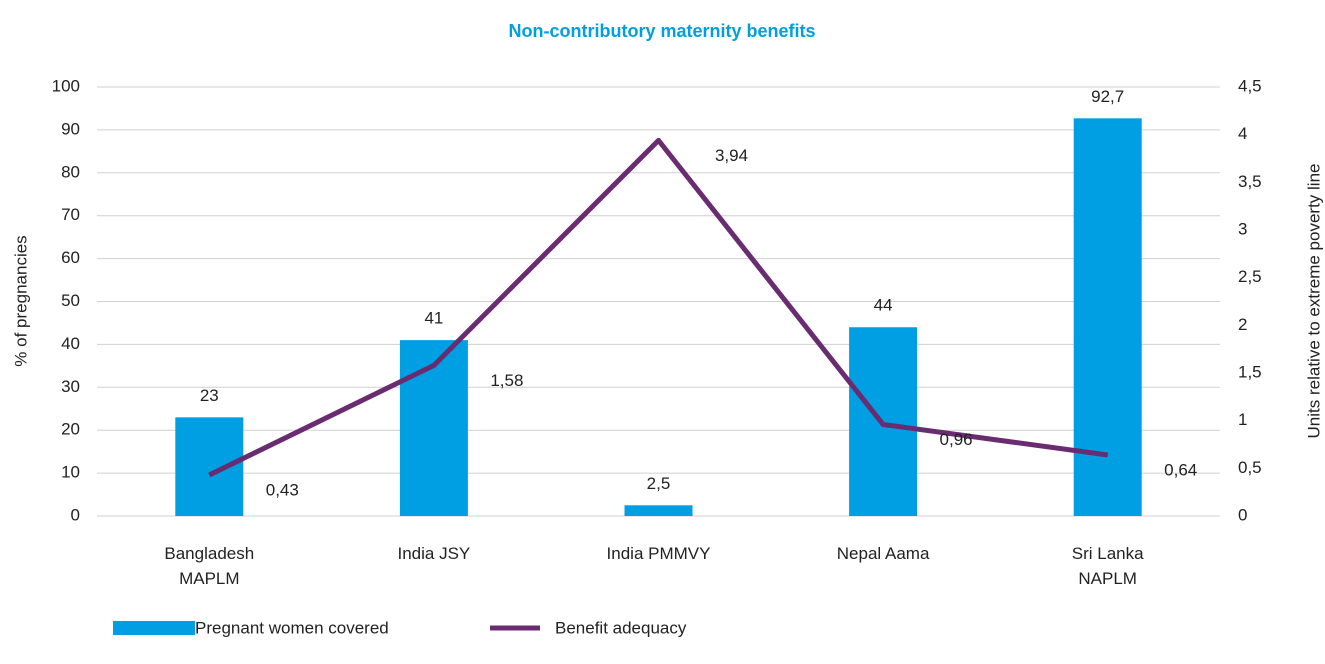 This screenshot has height=664, width=1325. I want to click on x-tick-label: India PMMVY, so click(658, 553).